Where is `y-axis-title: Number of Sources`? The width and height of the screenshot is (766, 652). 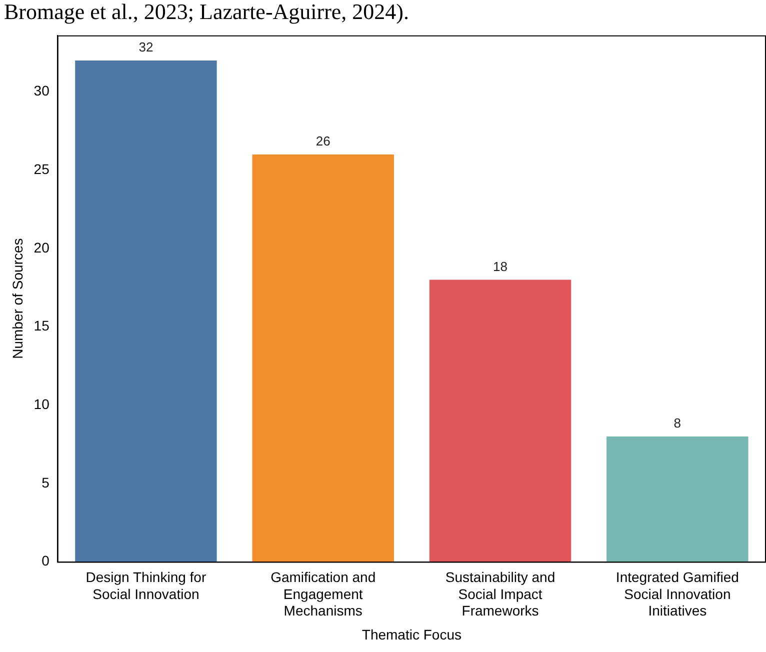 y-axis-title: Number of Sources is located at coordinates (17, 298).